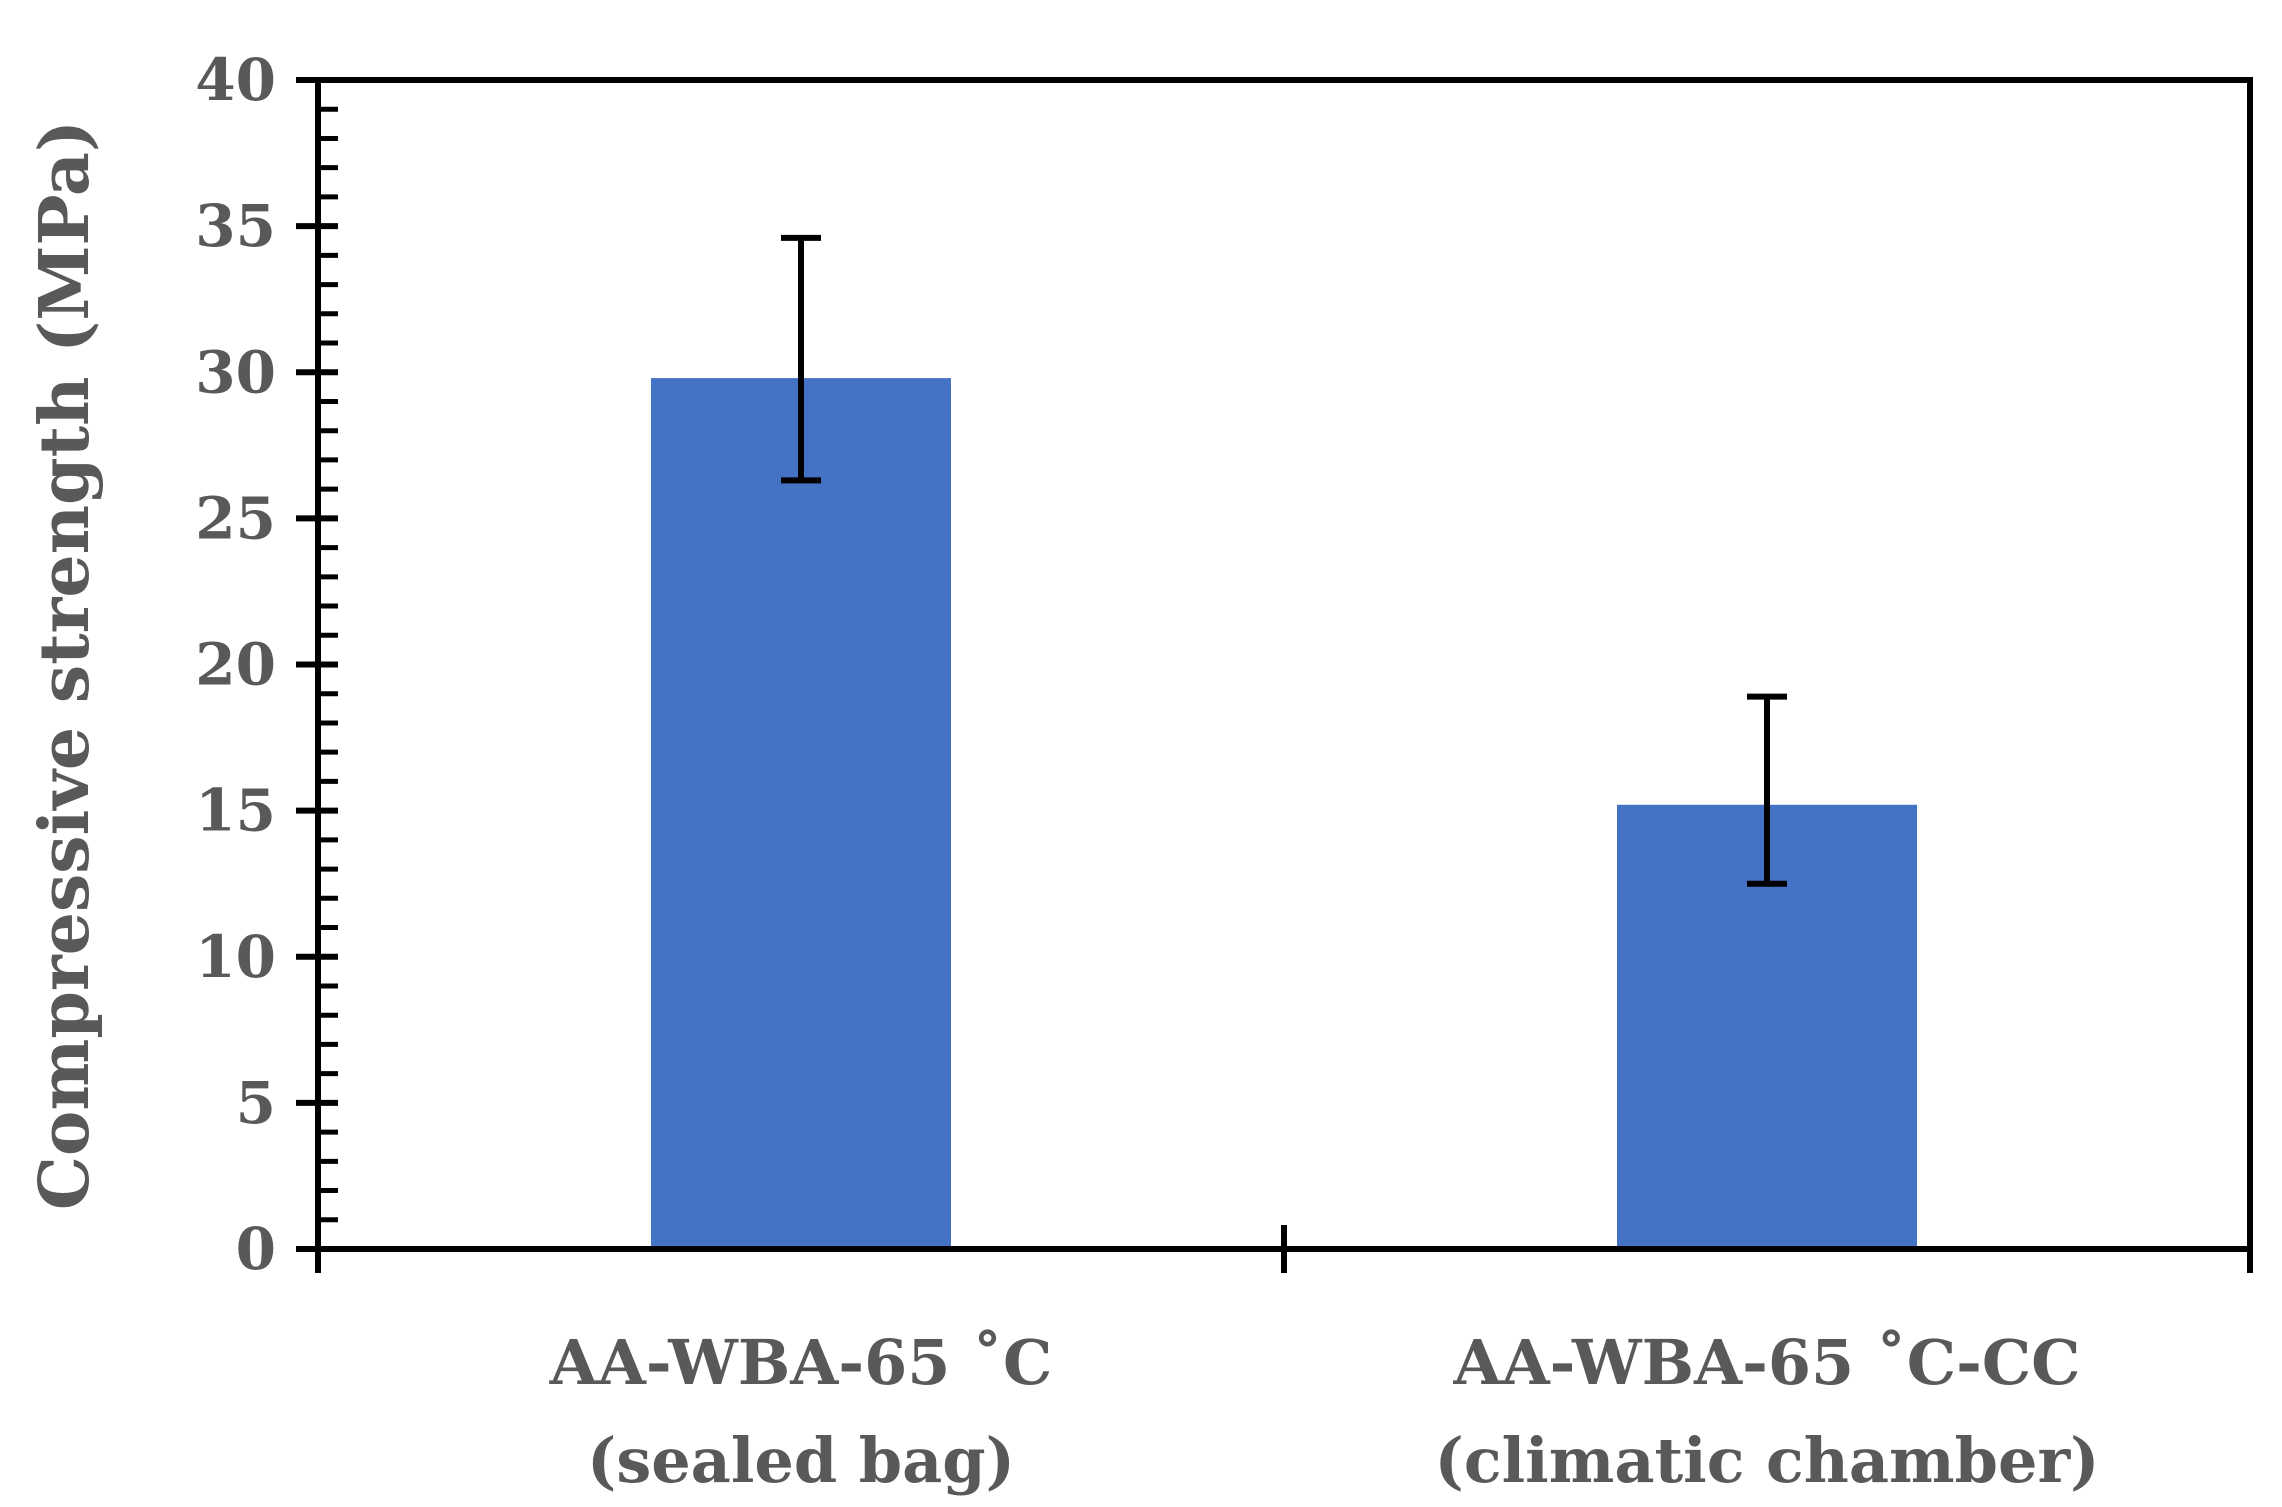 The image size is (2282, 1507). What do you see at coordinates (235, 226) in the screenshot?
I see `y-tick-label: 35` at bounding box center [235, 226].